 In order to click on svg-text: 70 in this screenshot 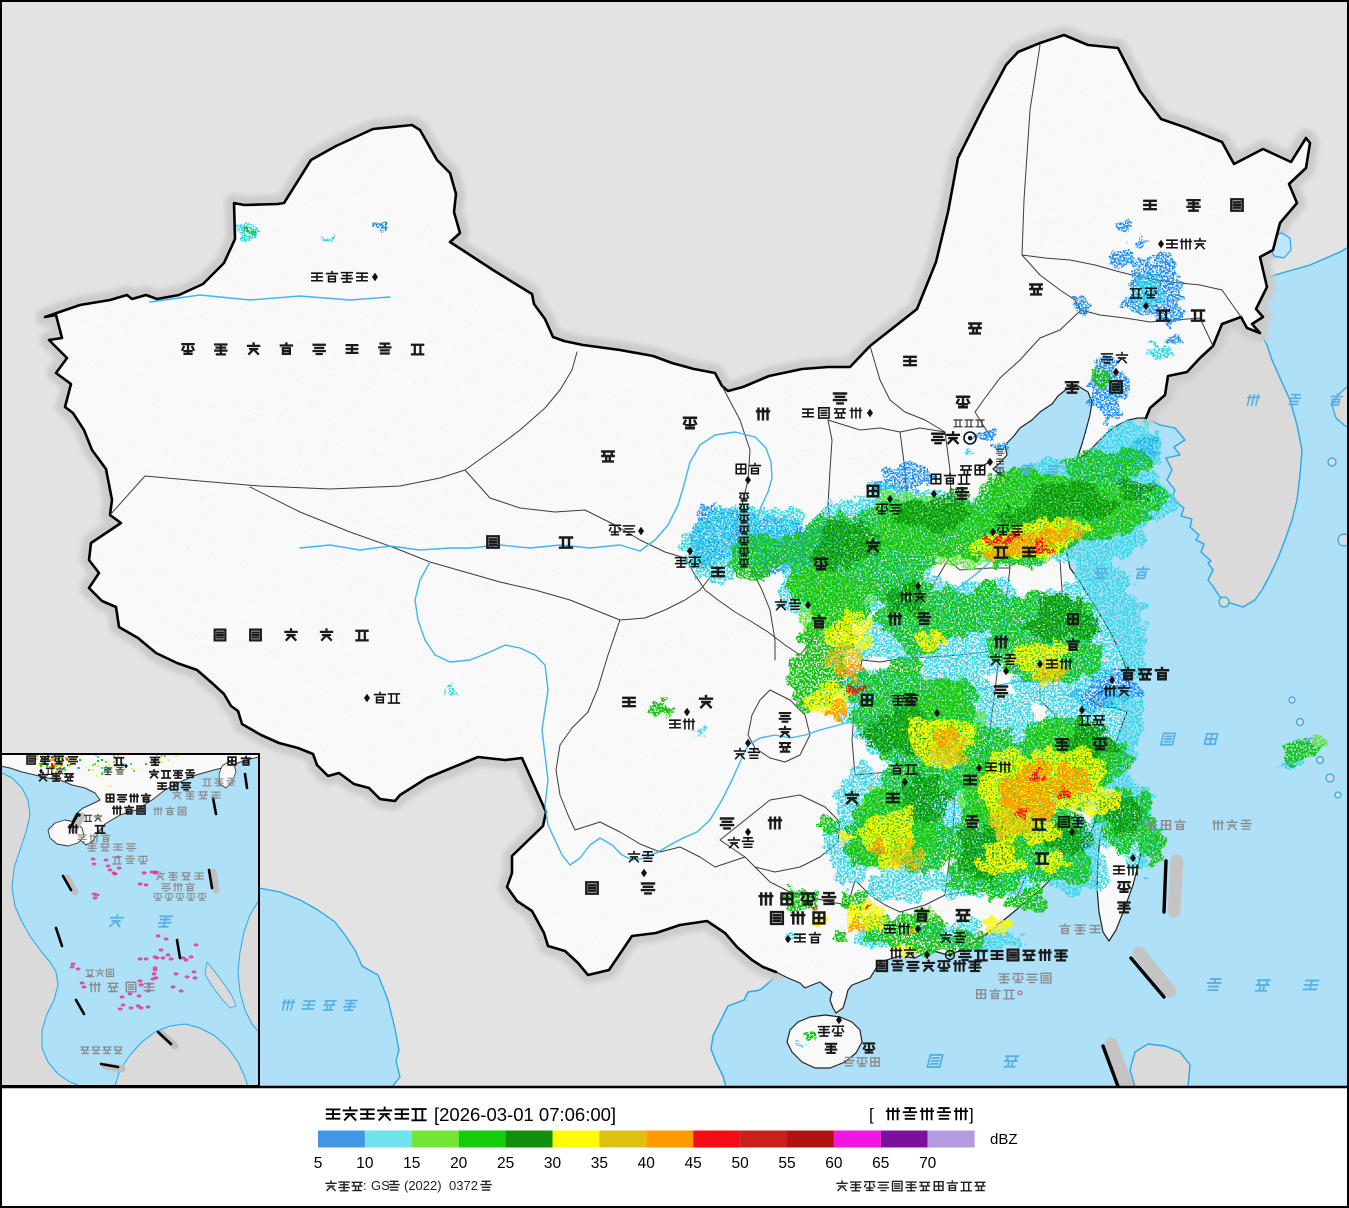, I will do `click(928, 1163)`.